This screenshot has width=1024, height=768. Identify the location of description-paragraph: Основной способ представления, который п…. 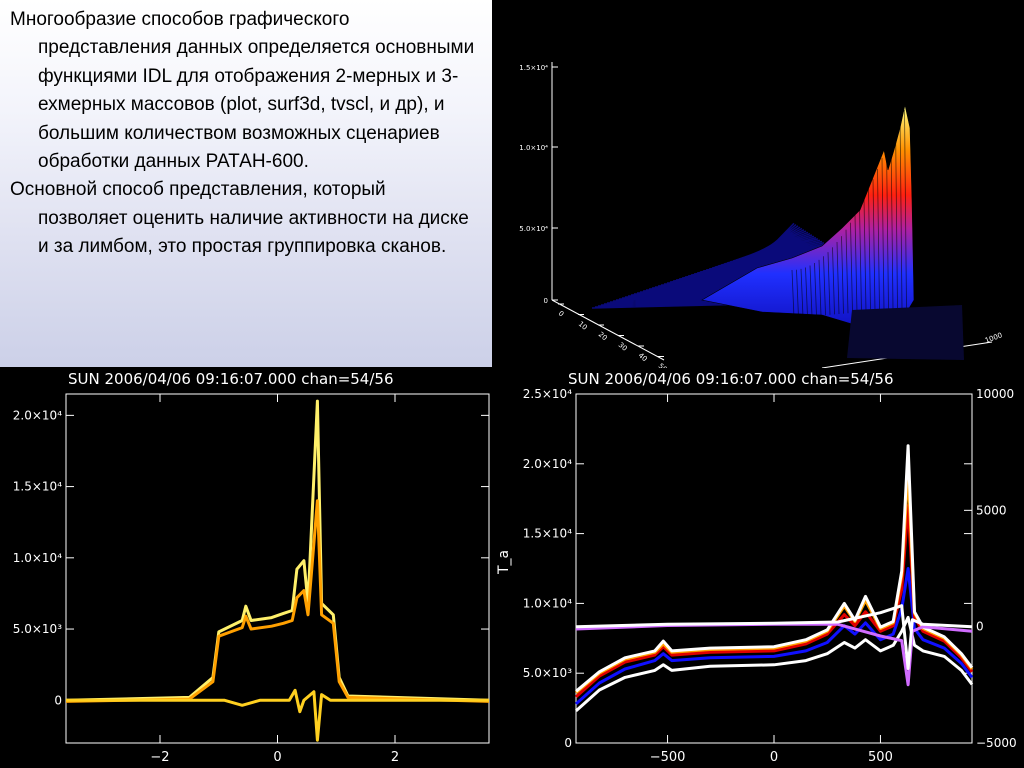
(239, 218).